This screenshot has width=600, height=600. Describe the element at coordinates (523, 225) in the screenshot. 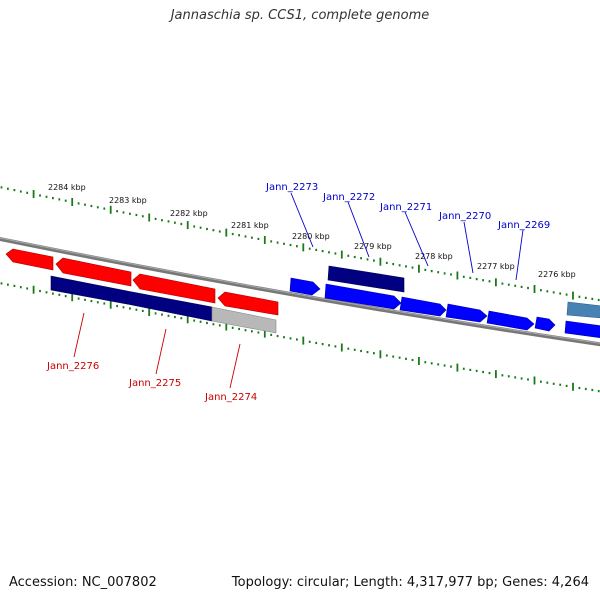

I see `gene-label-jann-2269: Jann_2269` at that location.